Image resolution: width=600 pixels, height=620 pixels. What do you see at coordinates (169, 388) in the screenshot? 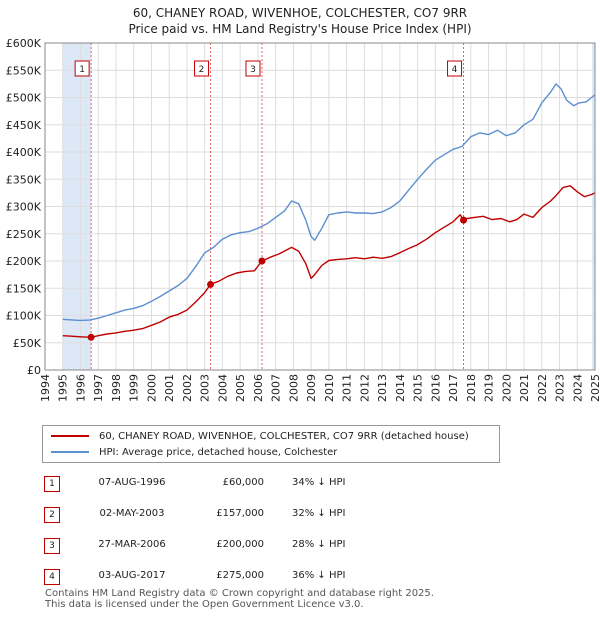
I see `x-tick-label: 2001` at bounding box center [169, 388].